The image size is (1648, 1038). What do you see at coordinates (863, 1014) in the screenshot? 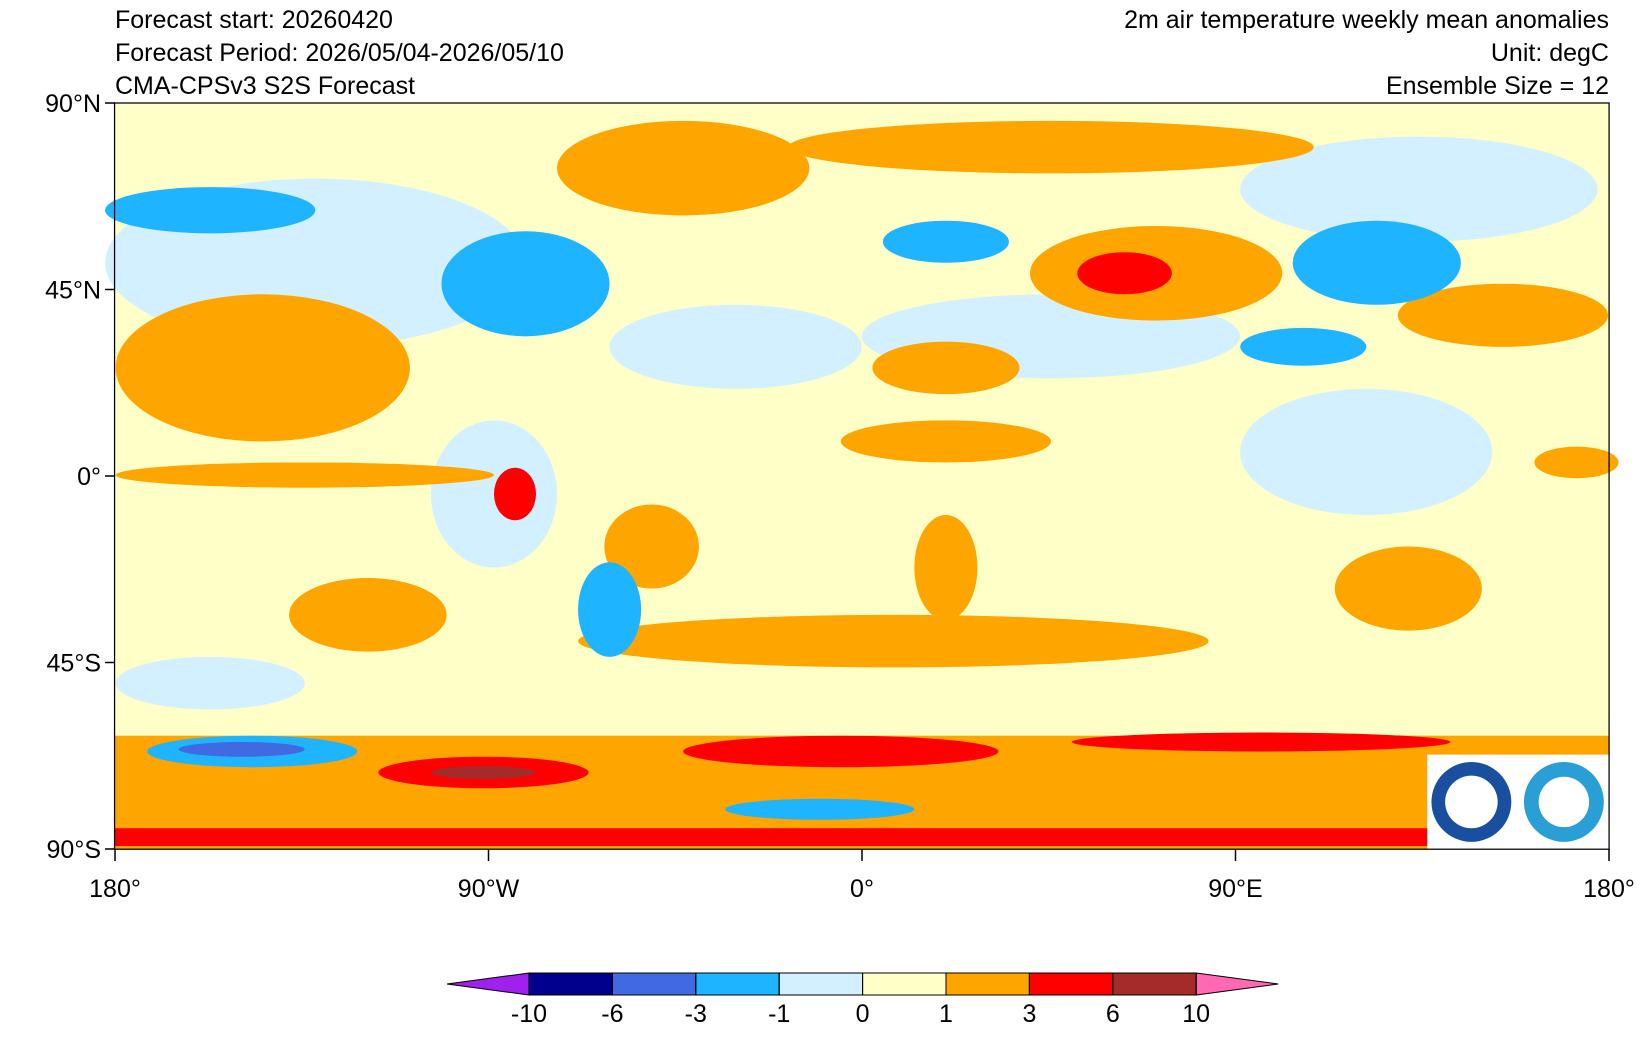
I see `colorbar-label: 0` at bounding box center [863, 1014].